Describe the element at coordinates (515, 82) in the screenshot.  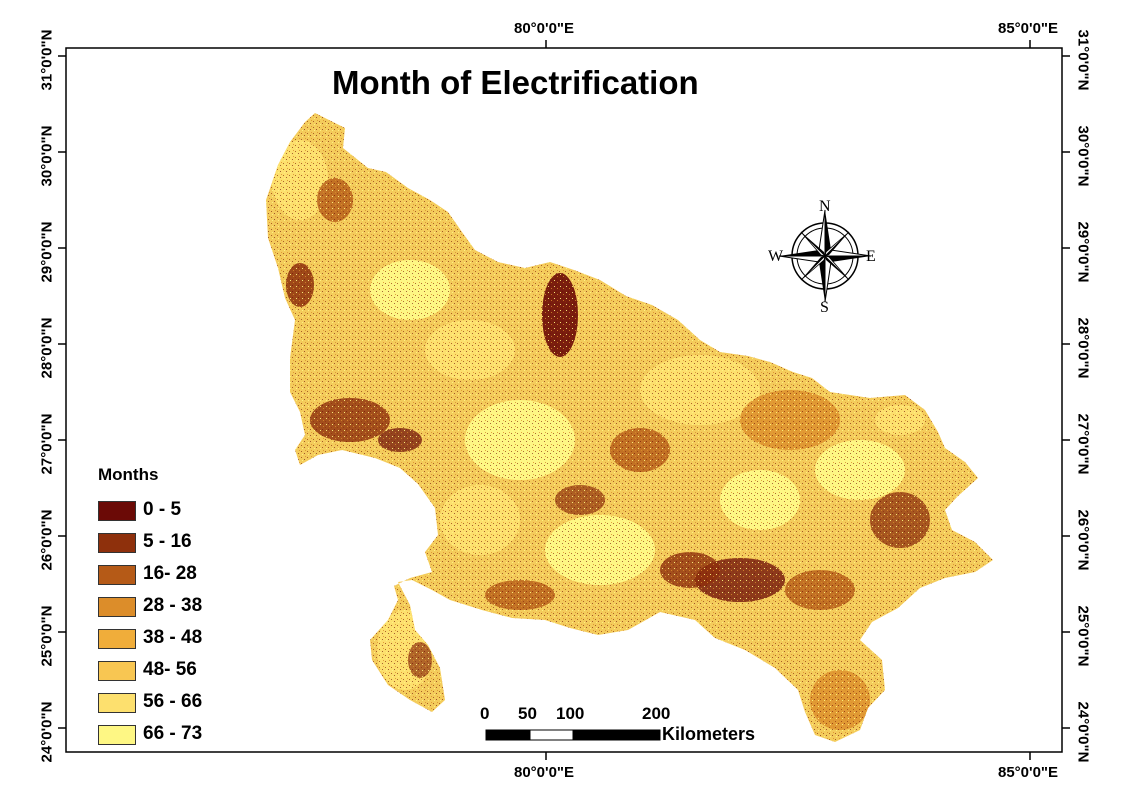
I see `map-title: Month of Electrification` at that location.